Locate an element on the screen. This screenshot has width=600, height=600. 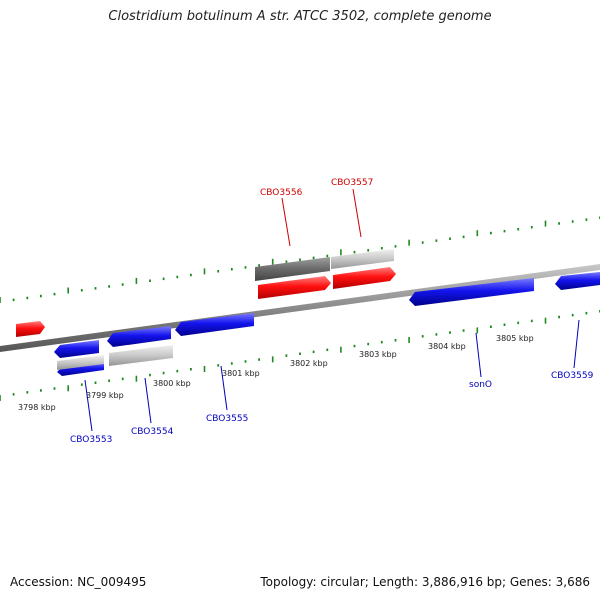
gene-forward-small is located at coordinates (30, 329).